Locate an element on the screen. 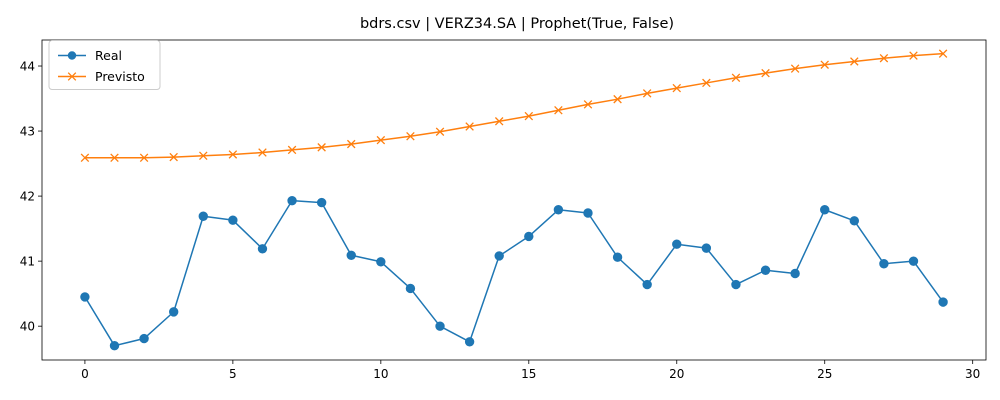 The width and height of the screenshot is (1000, 400). legend-label: Real is located at coordinates (108, 55).